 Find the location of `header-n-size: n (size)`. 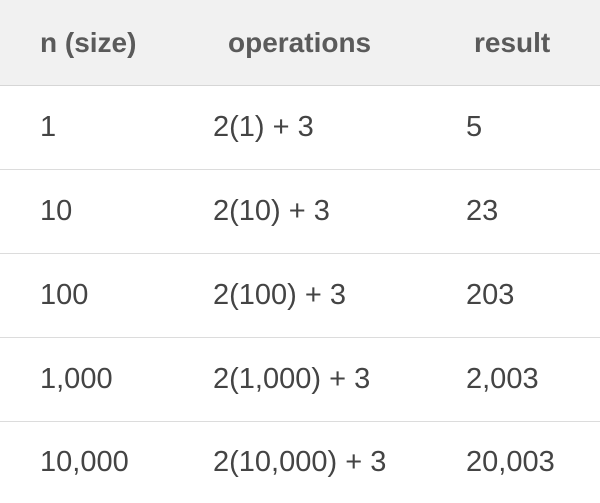

header-n-size: n (size) is located at coordinates (88, 42).